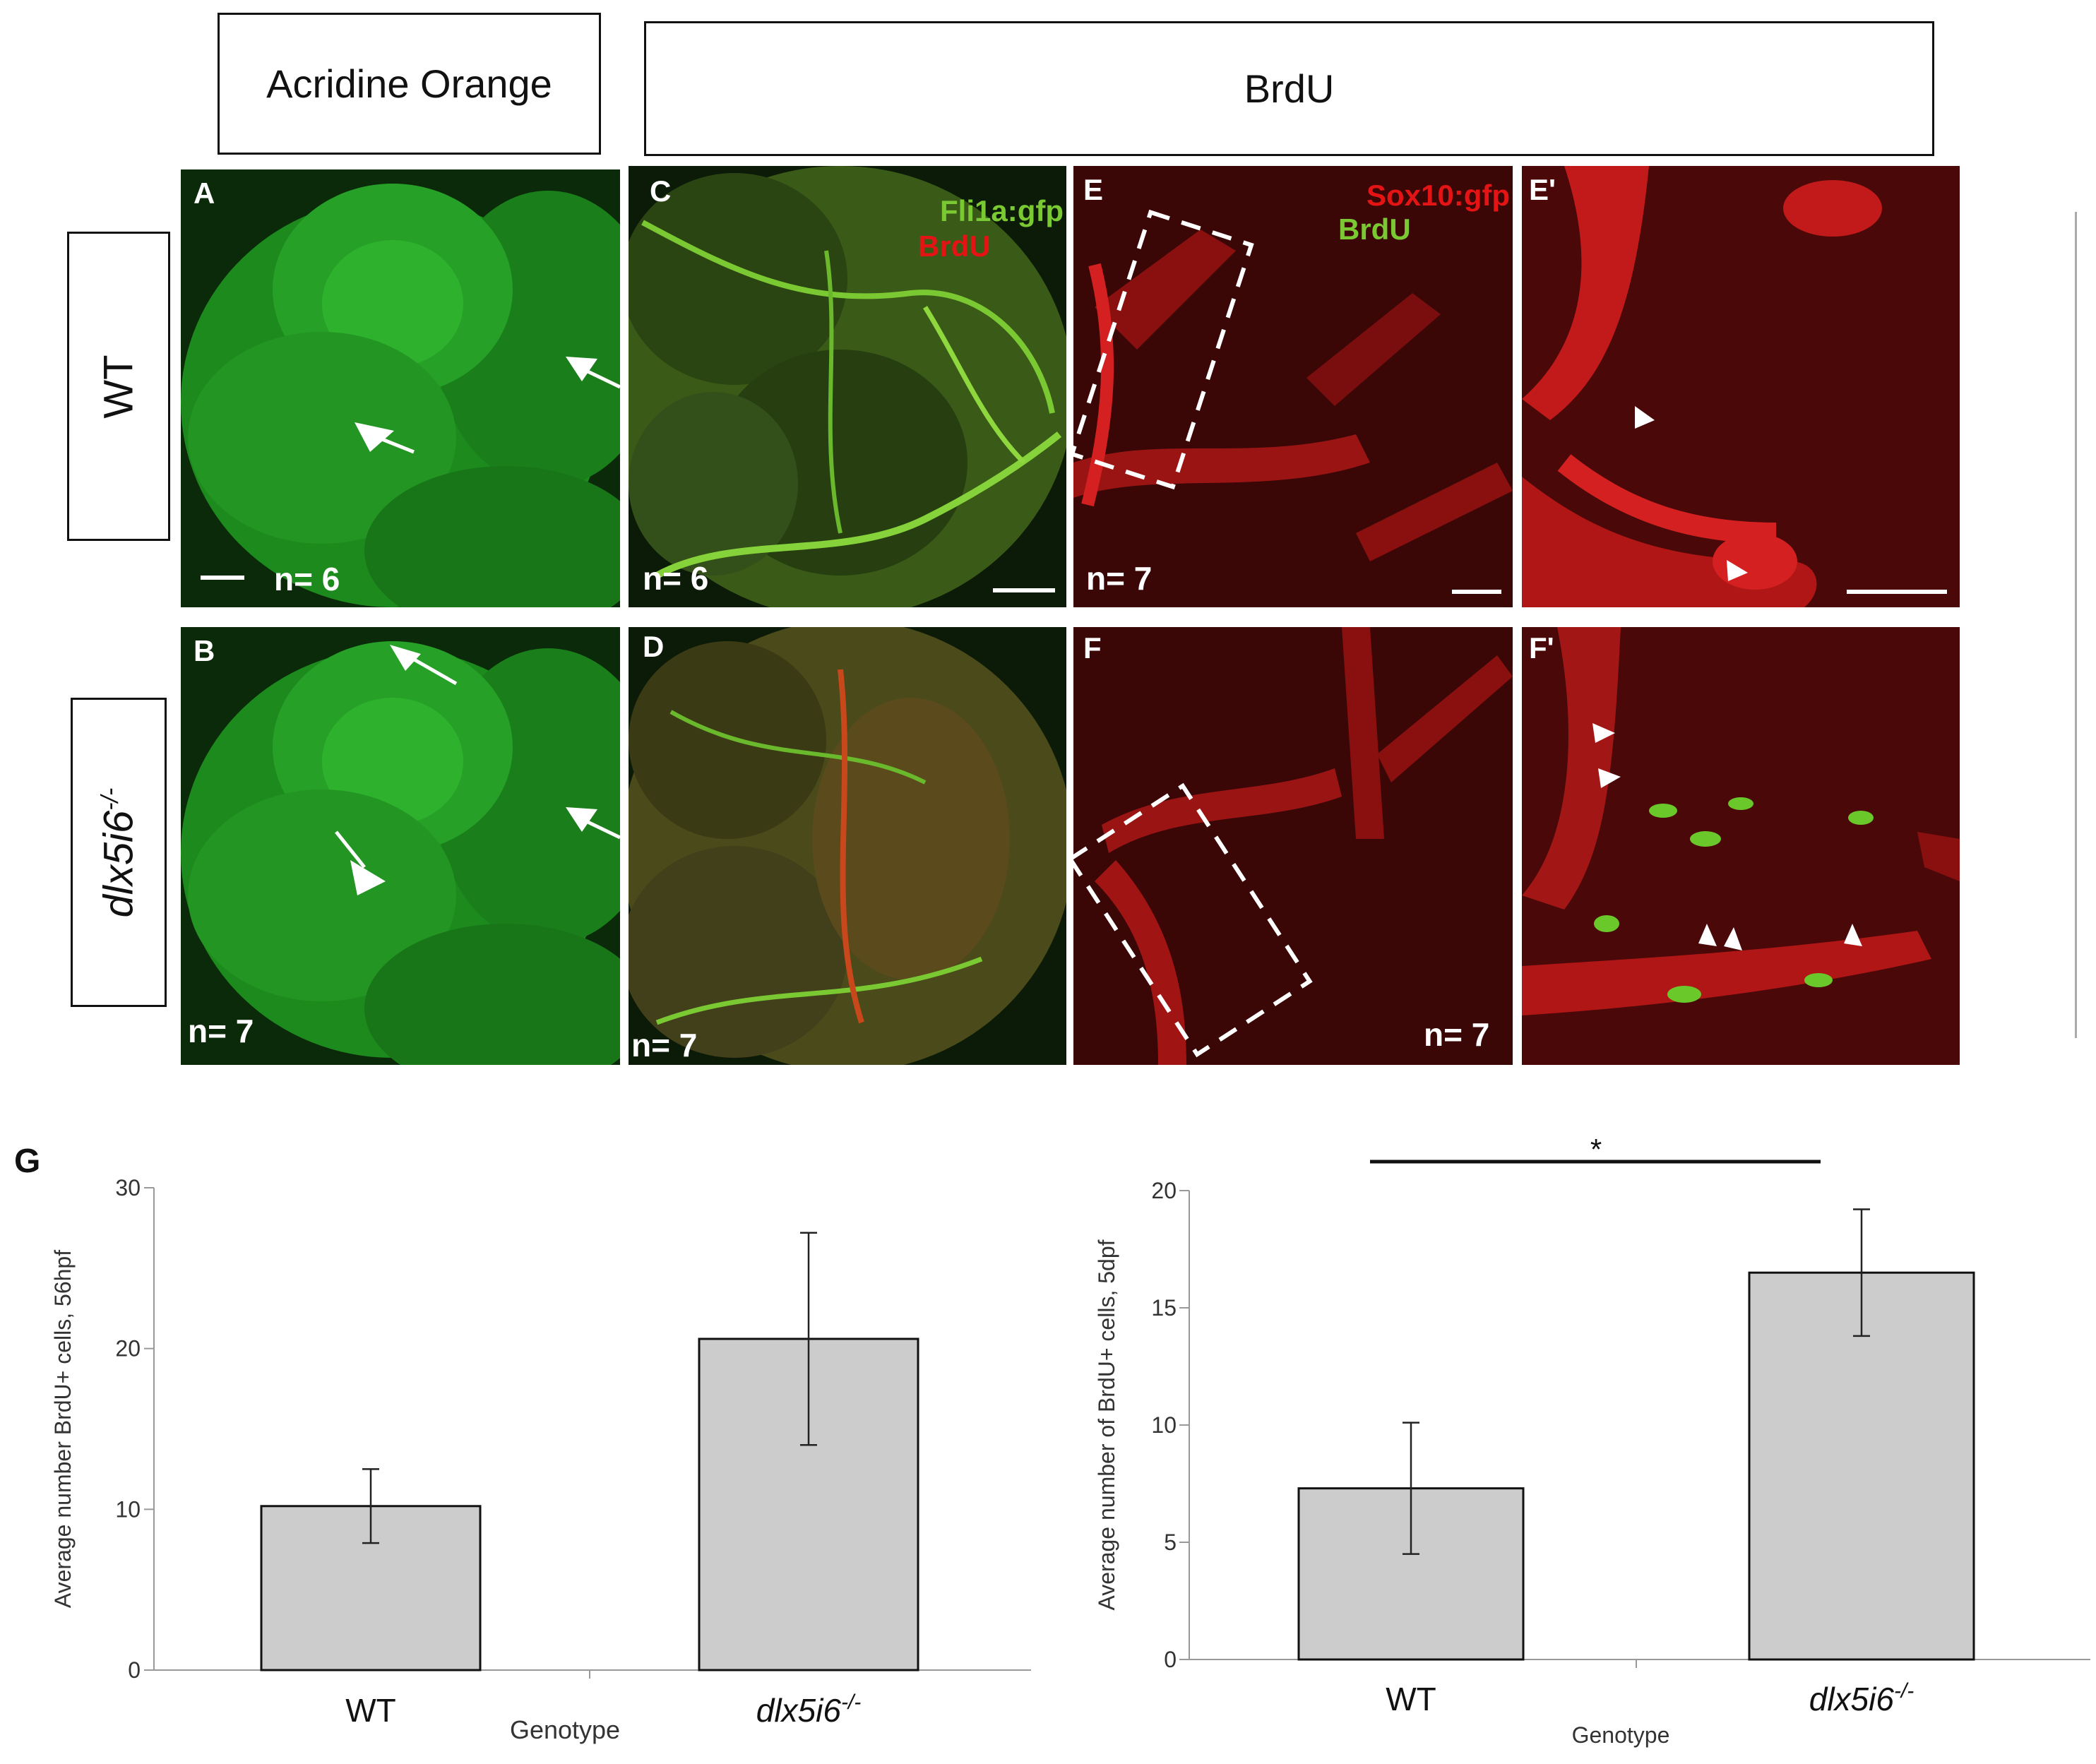 The width and height of the screenshot is (2096, 1764). What do you see at coordinates (1541, 648) in the screenshot?
I see `panel-f-prime-letter: F'` at bounding box center [1541, 648].